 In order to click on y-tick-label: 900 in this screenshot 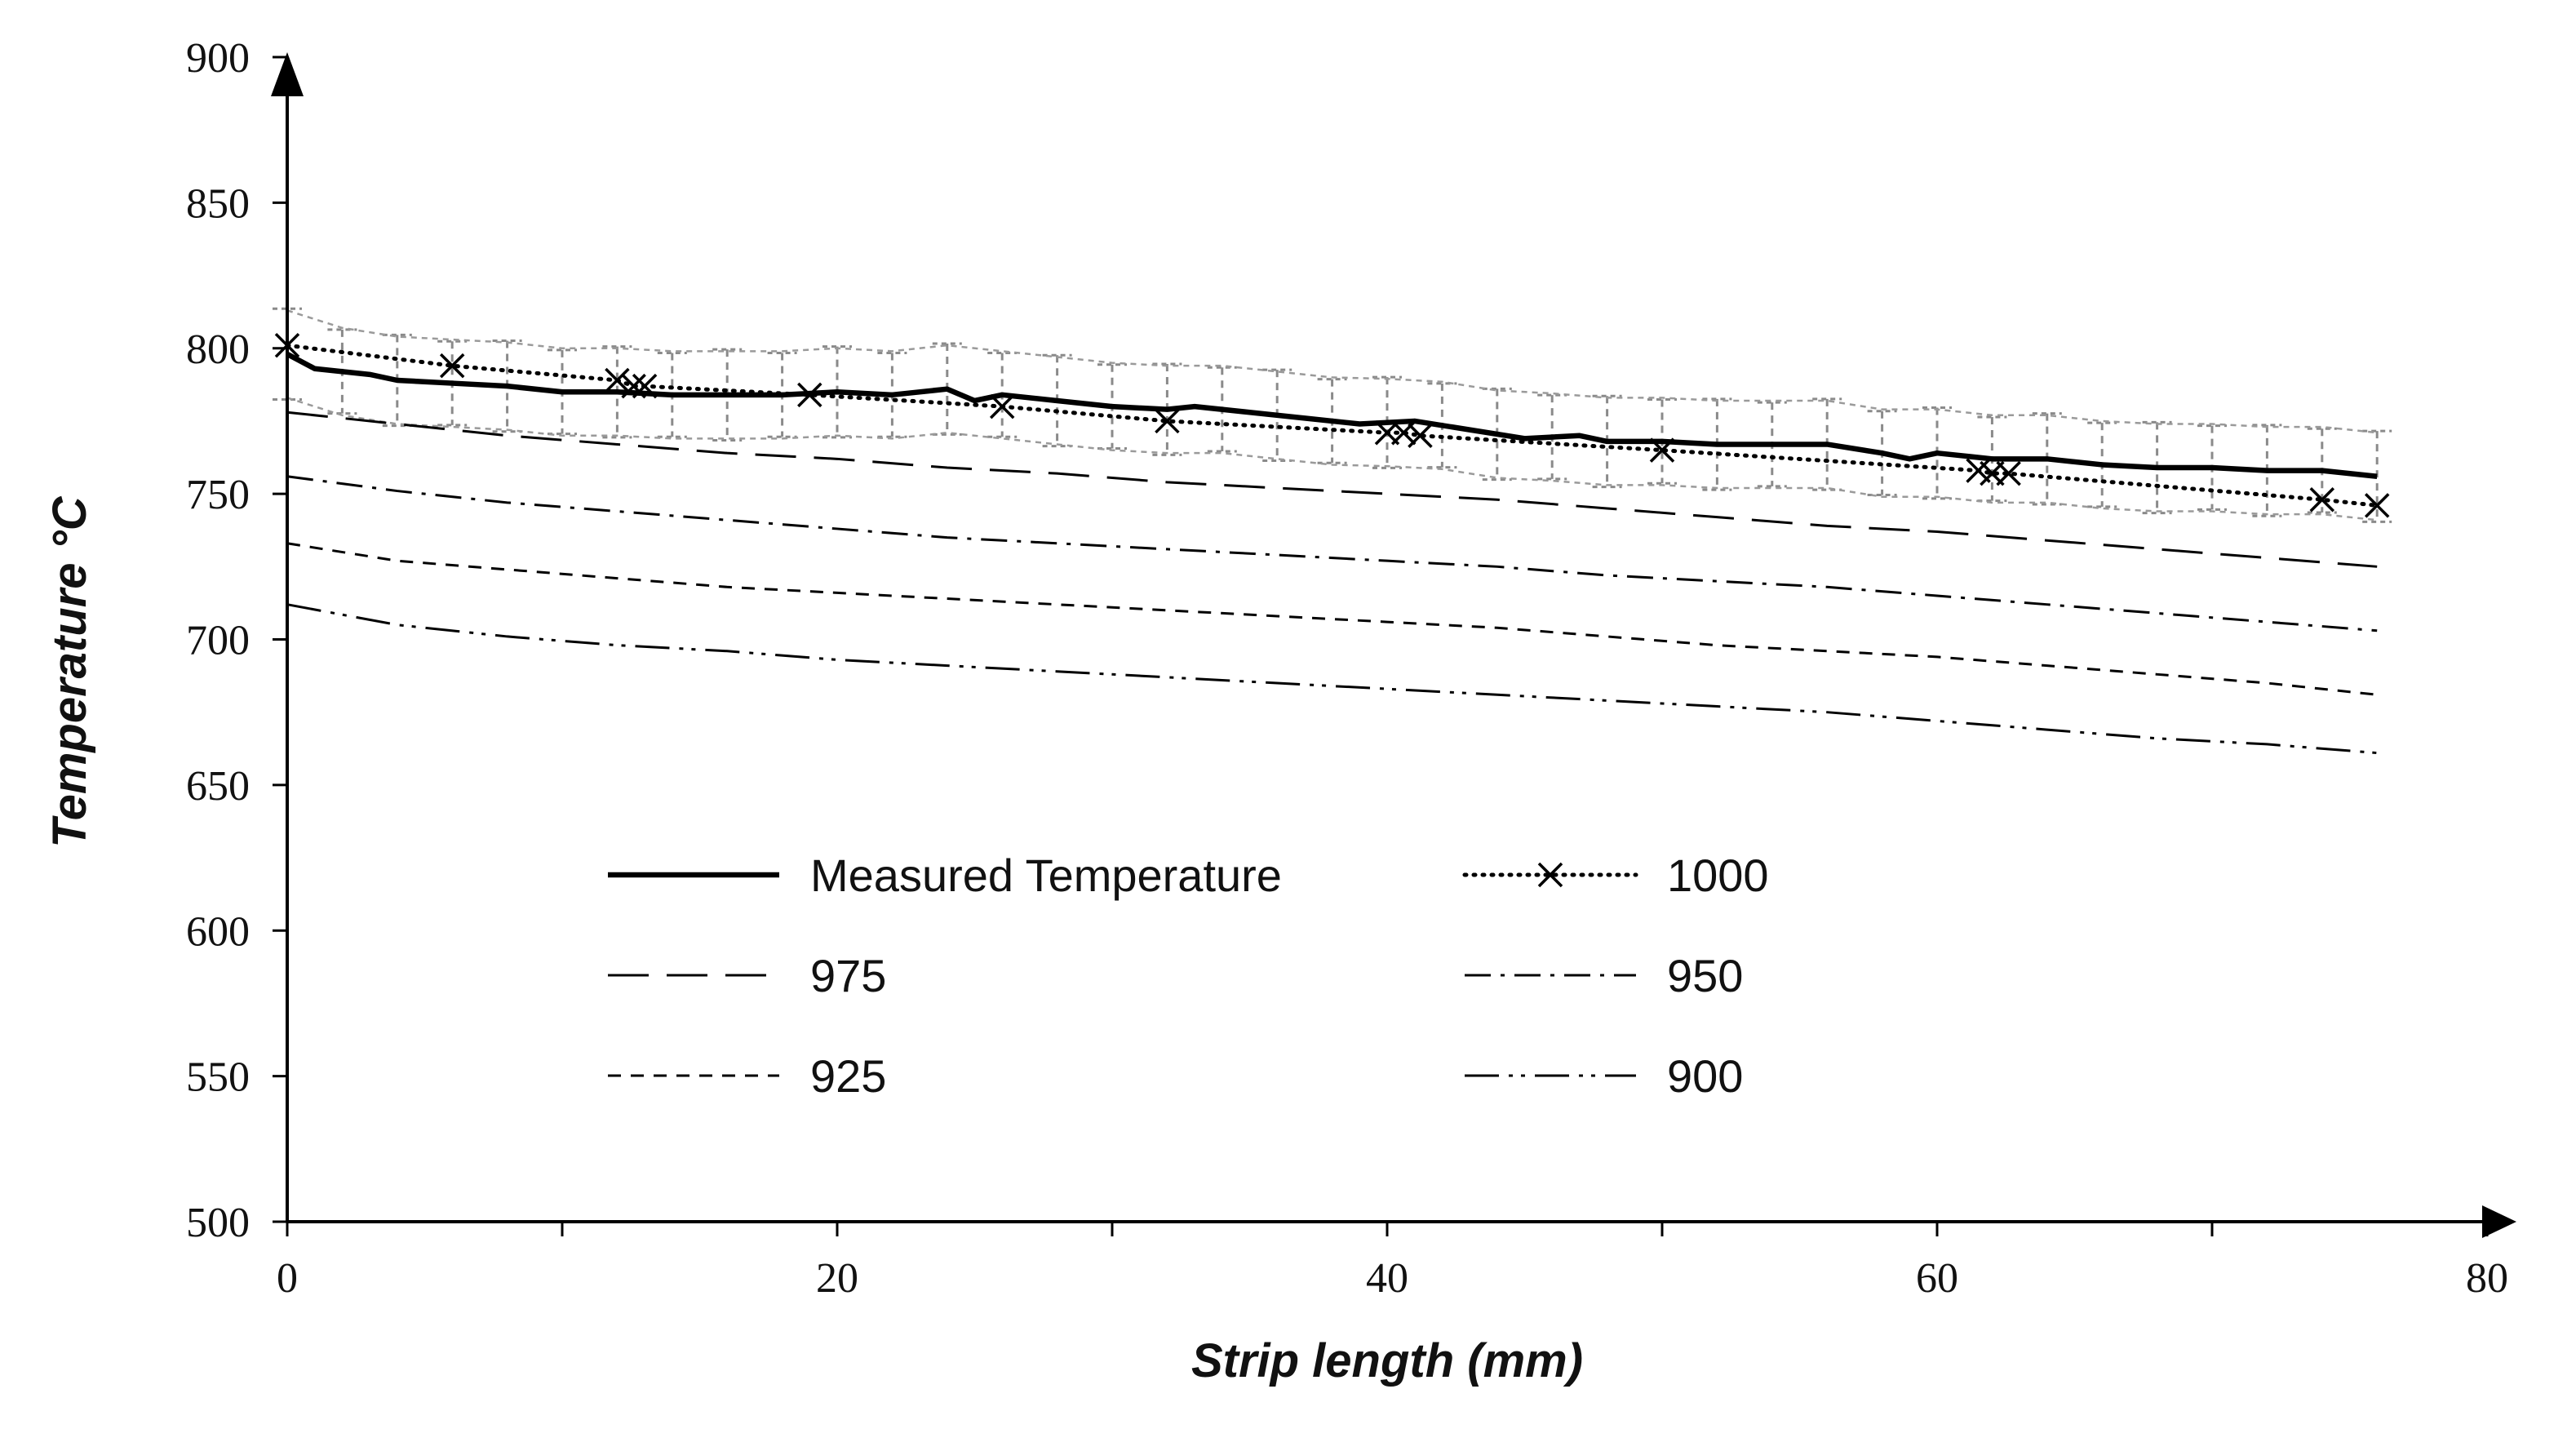, I will do `click(218, 58)`.